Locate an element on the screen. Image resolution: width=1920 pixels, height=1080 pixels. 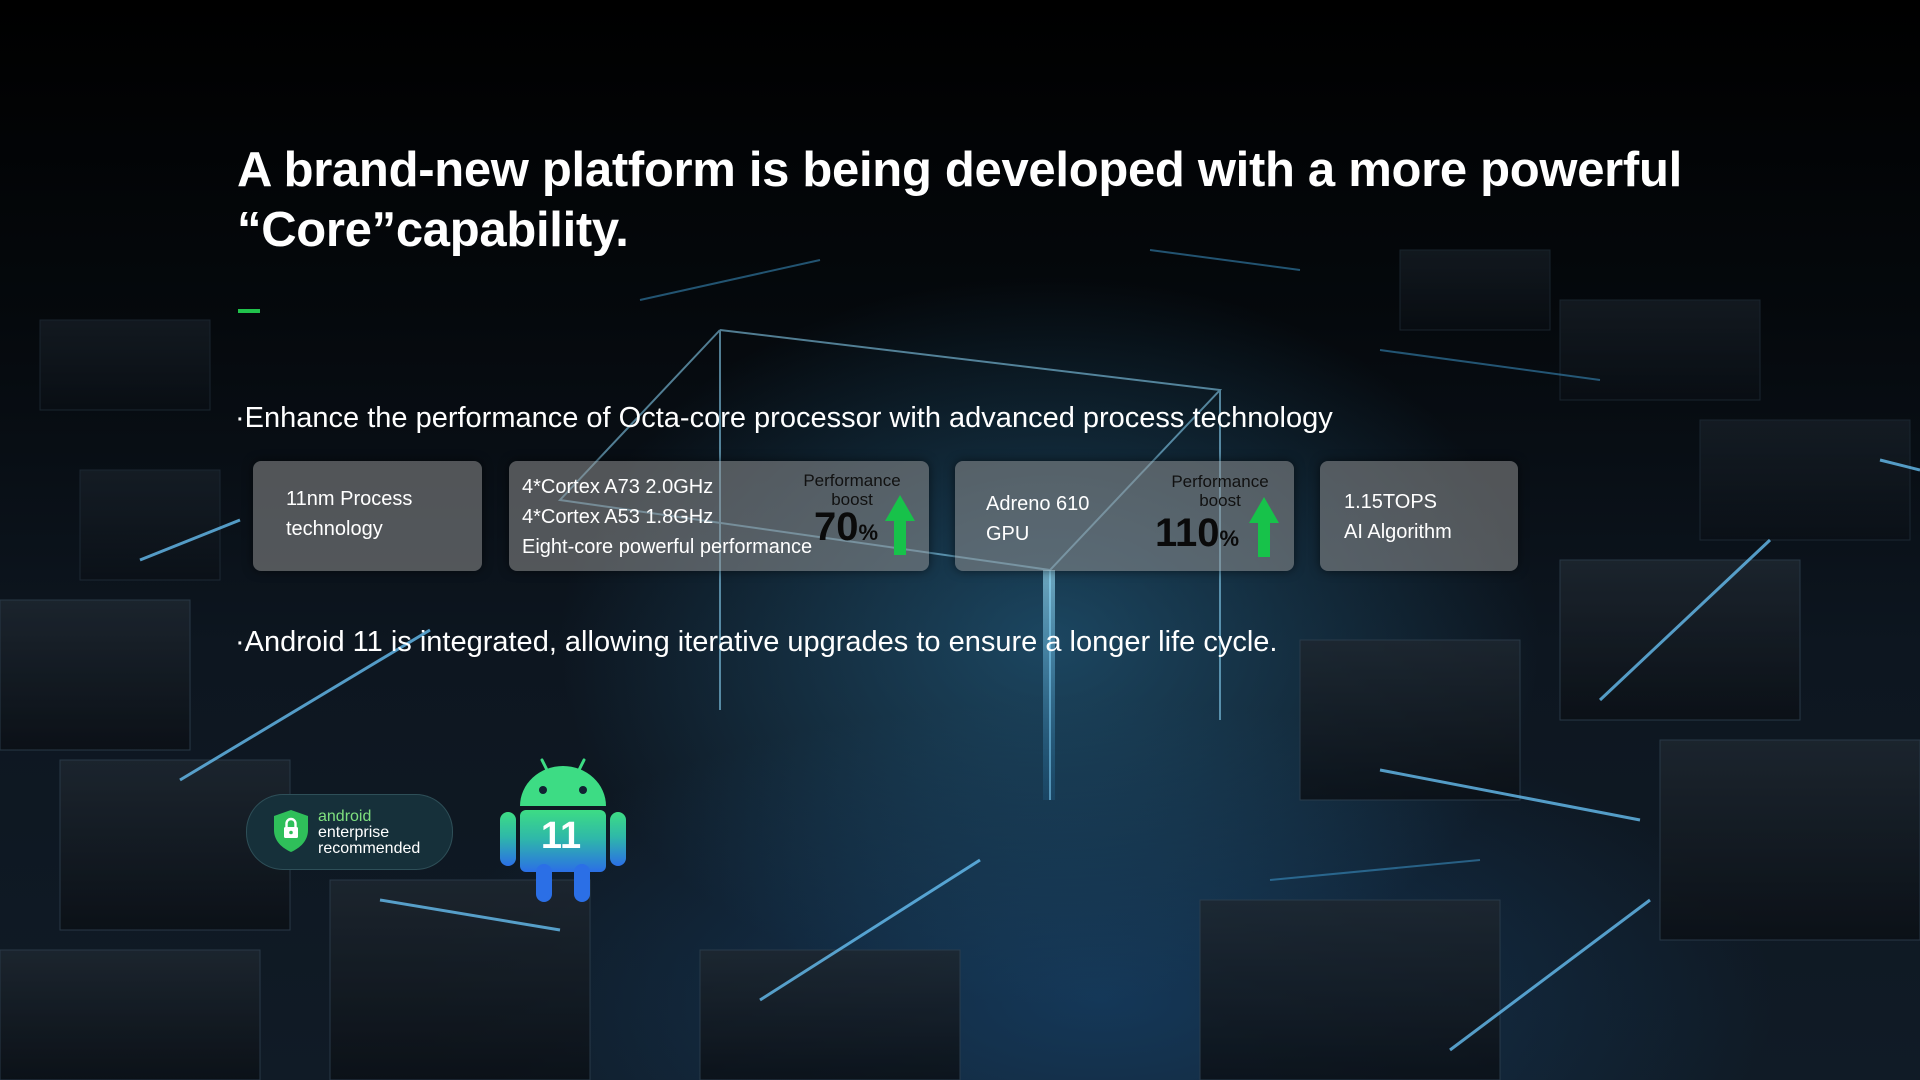
card-text: 11nm Process is located at coordinates (349, 499).